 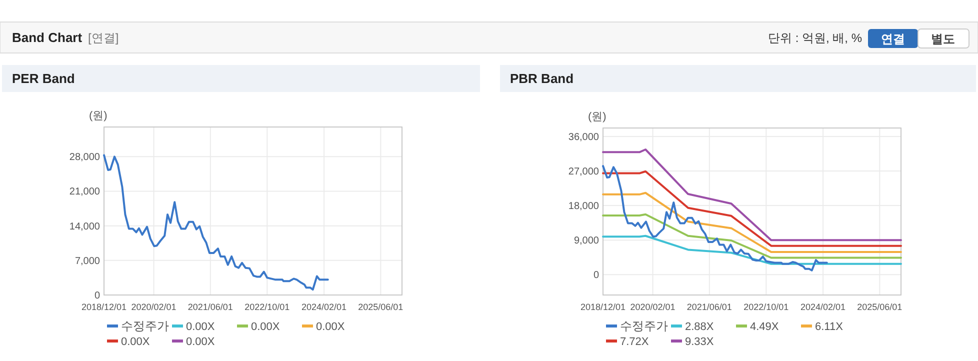 What do you see at coordinates (103, 38) in the screenshot?
I see `text: [연결]` at bounding box center [103, 38].